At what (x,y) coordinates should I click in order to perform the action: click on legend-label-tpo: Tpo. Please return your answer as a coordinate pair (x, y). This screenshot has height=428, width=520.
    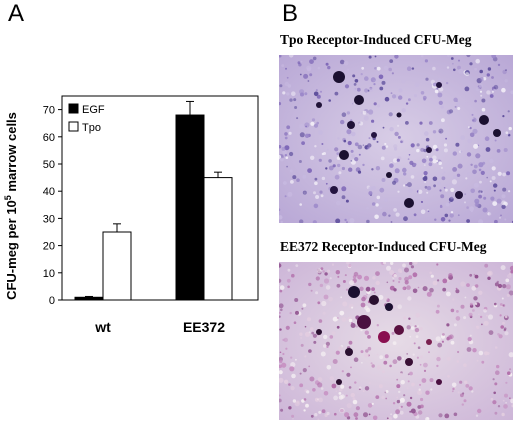
    Looking at the image, I should click on (91, 128).